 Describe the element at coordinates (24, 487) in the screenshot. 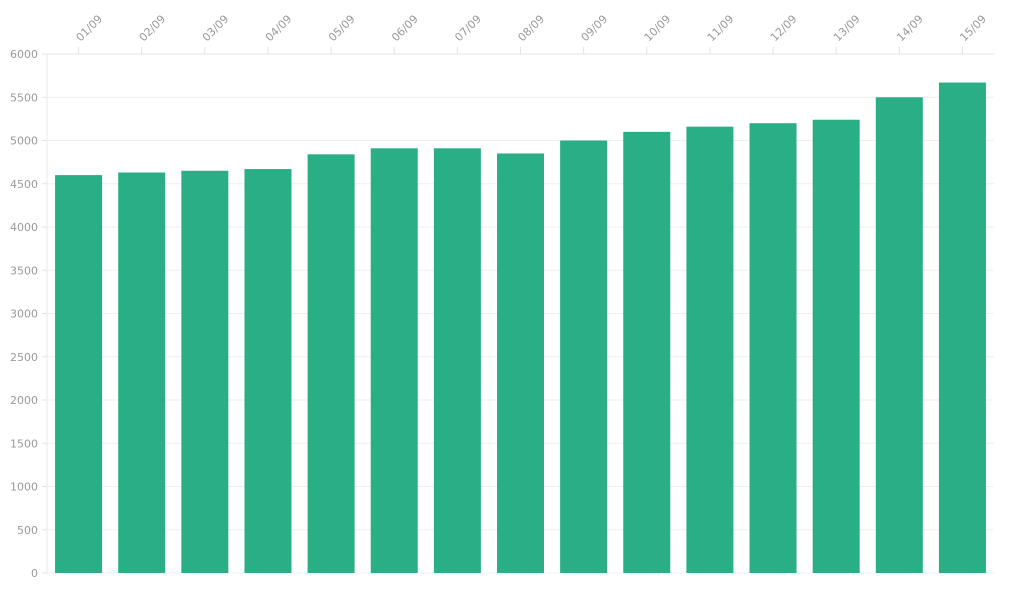

I see `y-tick-label: 1000` at that location.